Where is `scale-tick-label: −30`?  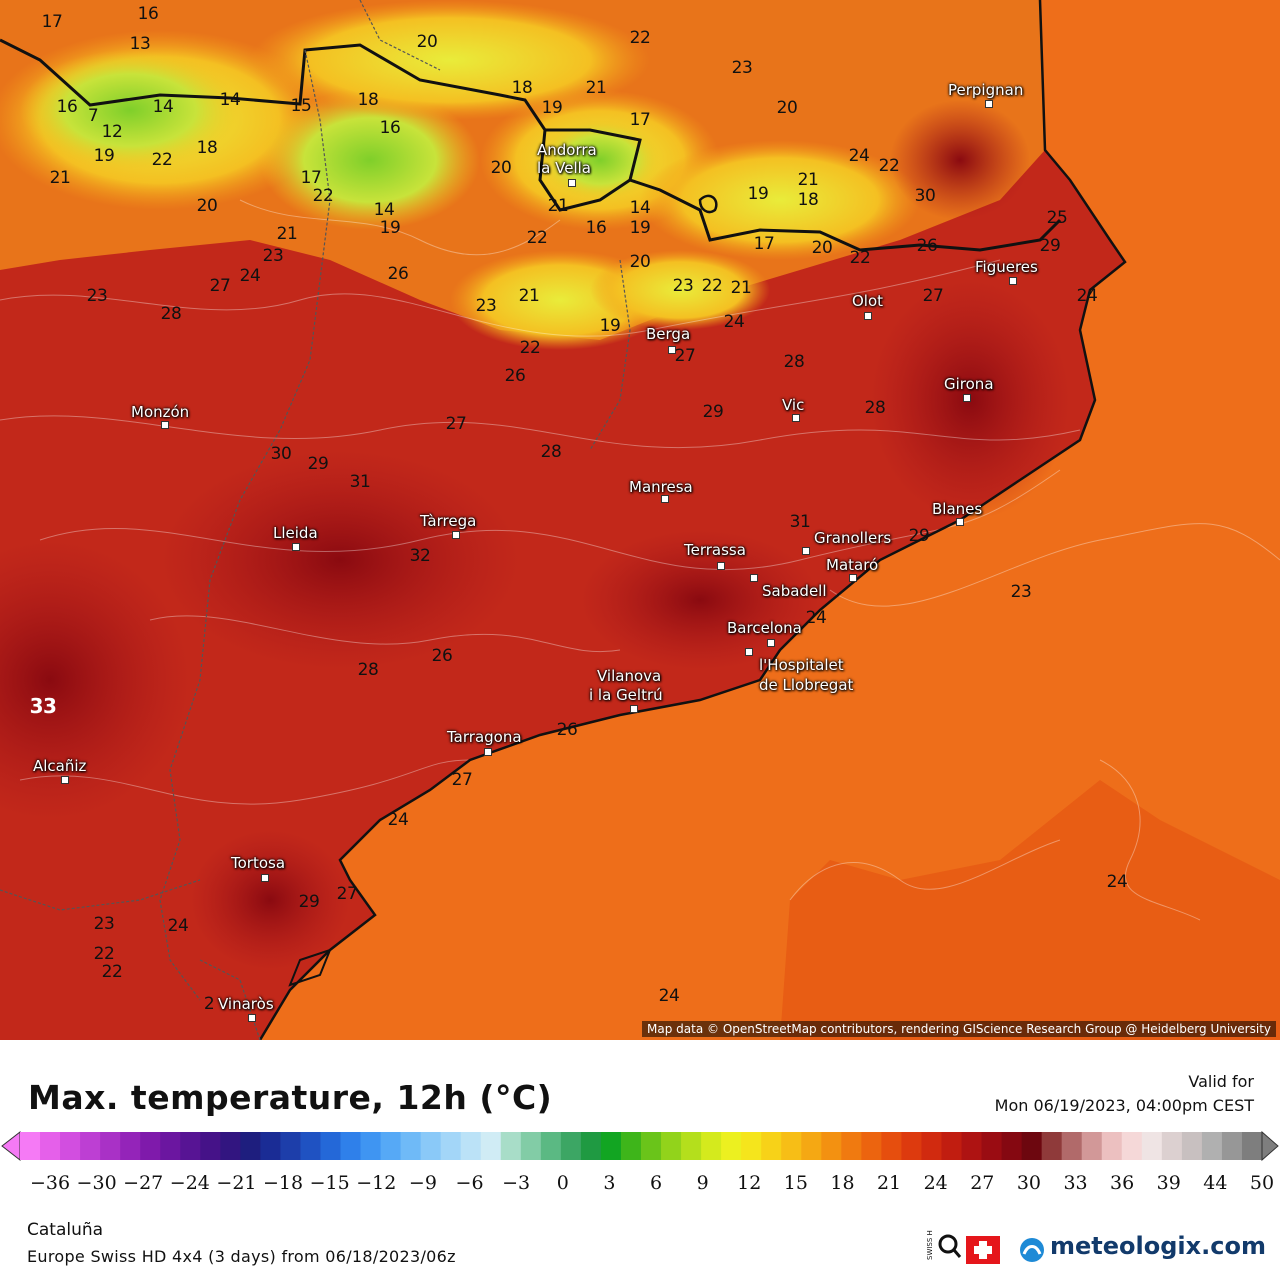
scale-tick-label: −30 is located at coordinates (96, 1183).